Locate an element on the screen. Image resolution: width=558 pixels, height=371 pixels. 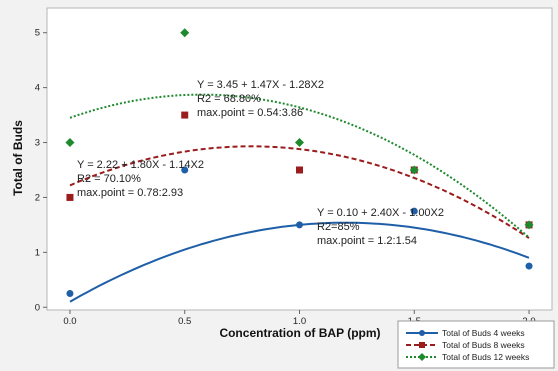
legend-label: Total of Buds 12 weeks is located at coordinates (485, 357).